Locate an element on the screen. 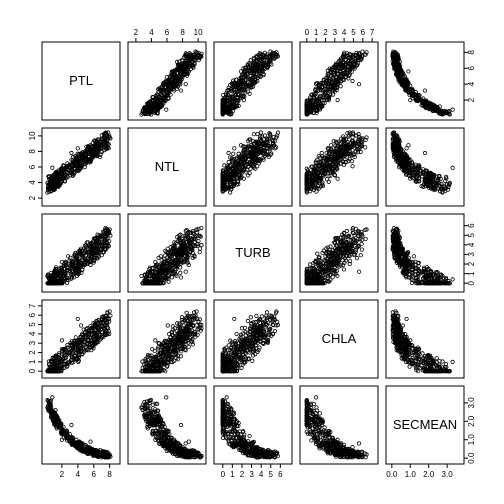  panel-ntl-vs-ptl is located at coordinates (81, 167).